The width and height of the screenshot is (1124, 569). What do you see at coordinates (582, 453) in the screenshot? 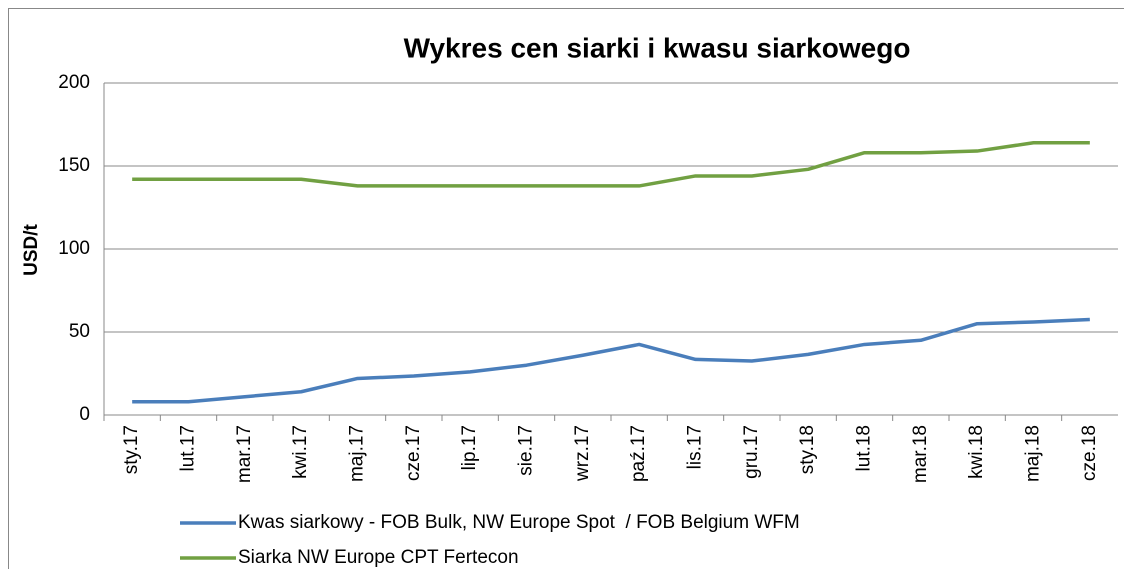
I see `x-tick-label: wrz.17` at bounding box center [582, 453].